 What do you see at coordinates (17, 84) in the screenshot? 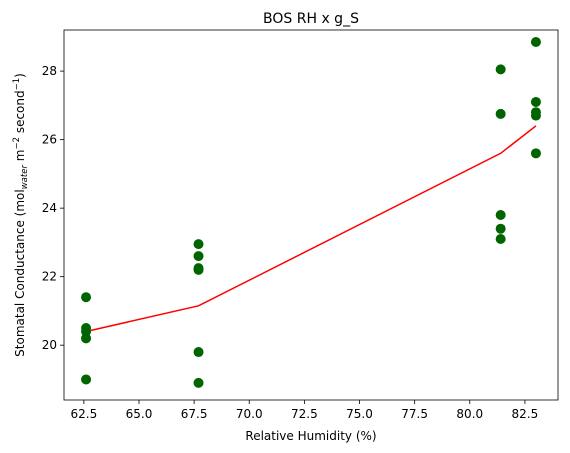
I see `y-label-sup2: −1` at bounding box center [17, 84].